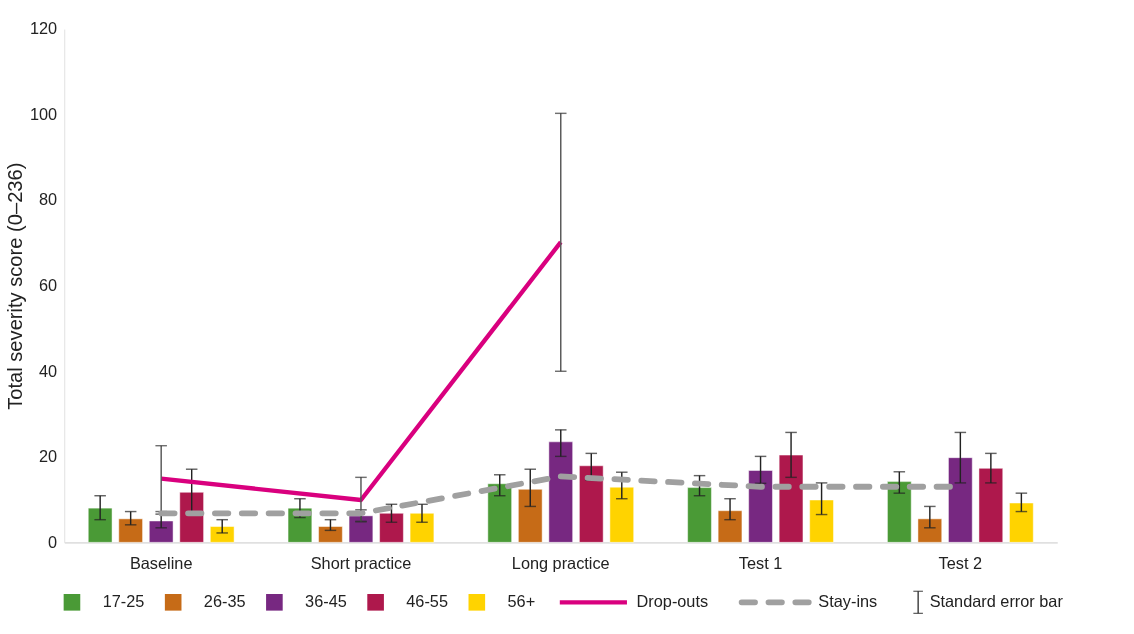 Image resolution: width=1134 pixels, height=634 pixels. What do you see at coordinates (48, 284) in the screenshot?
I see `y-tick-label: 60` at bounding box center [48, 284].